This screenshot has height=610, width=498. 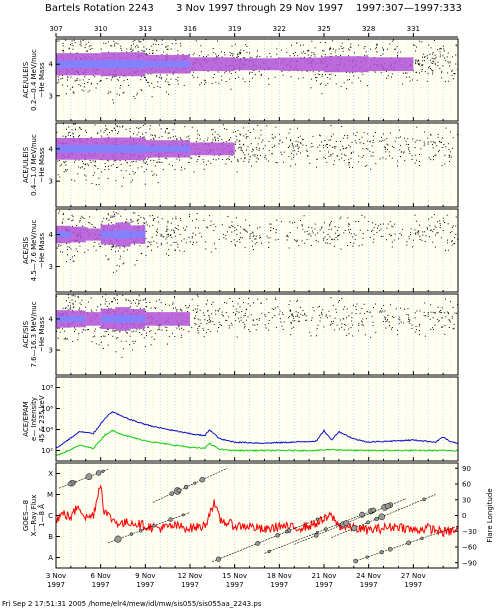 I want to click on y-tick-label: B, so click(x=50, y=537).